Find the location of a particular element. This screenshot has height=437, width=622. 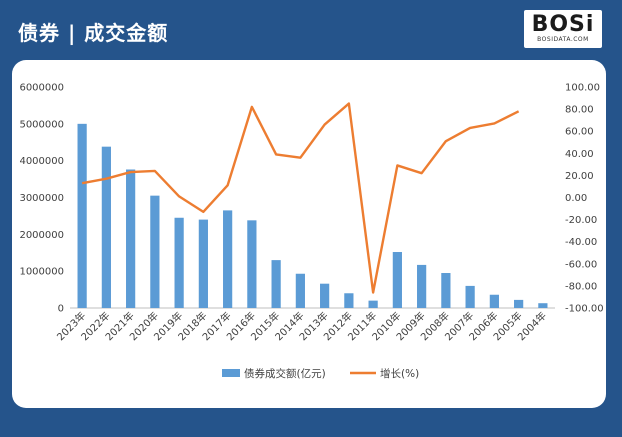

y-right-tick-label: 60.00 is located at coordinates (579, 132).